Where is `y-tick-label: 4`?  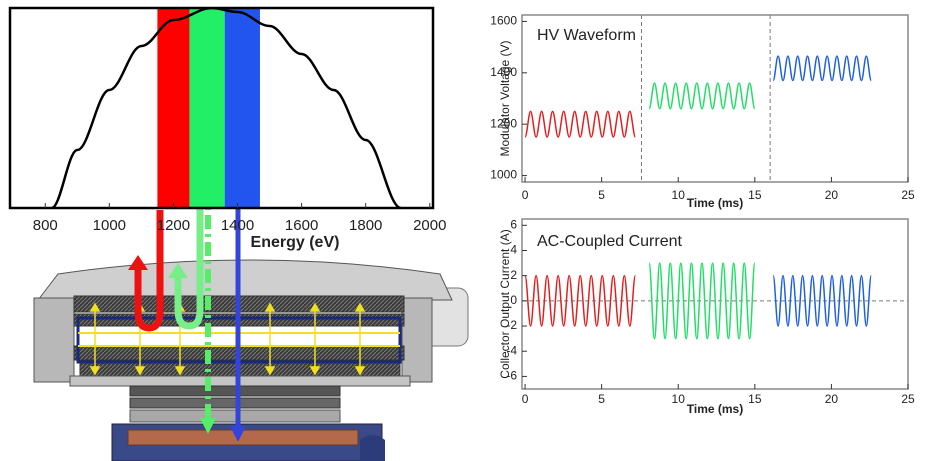 y-tick-label: 4 is located at coordinates (513, 250).